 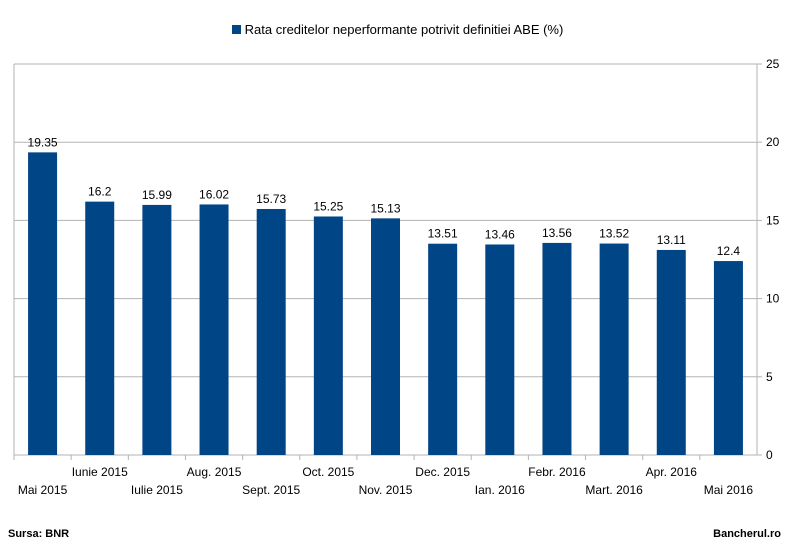 I want to click on x-tick-label: Sept. 2015, so click(x=271, y=490).